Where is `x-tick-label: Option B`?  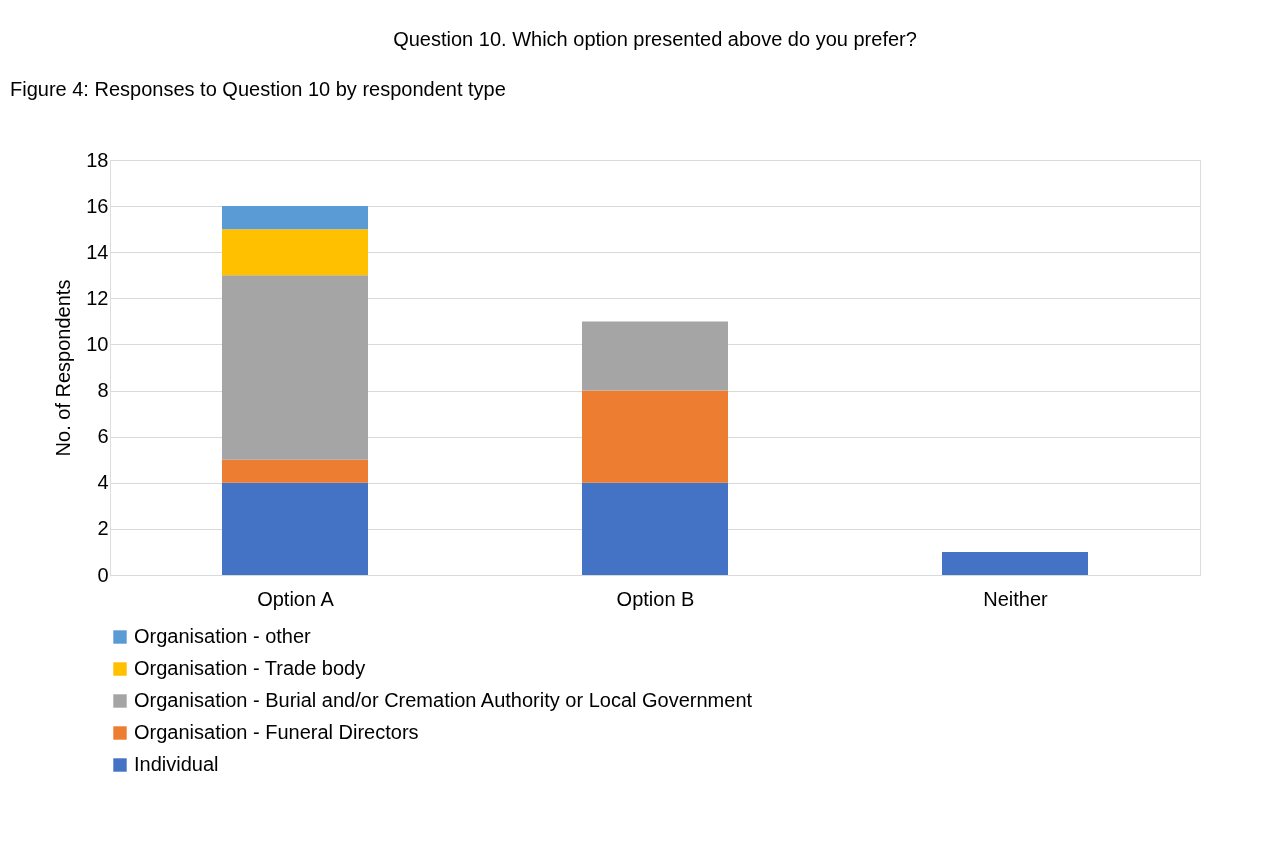 x-tick-label: Option B is located at coordinates (655, 598).